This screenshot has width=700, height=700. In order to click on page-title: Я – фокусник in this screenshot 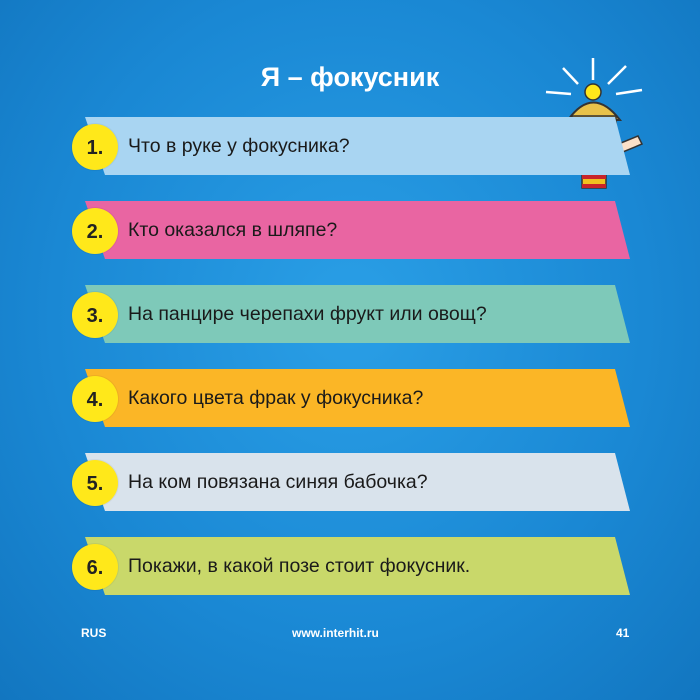, I will do `click(350, 77)`.